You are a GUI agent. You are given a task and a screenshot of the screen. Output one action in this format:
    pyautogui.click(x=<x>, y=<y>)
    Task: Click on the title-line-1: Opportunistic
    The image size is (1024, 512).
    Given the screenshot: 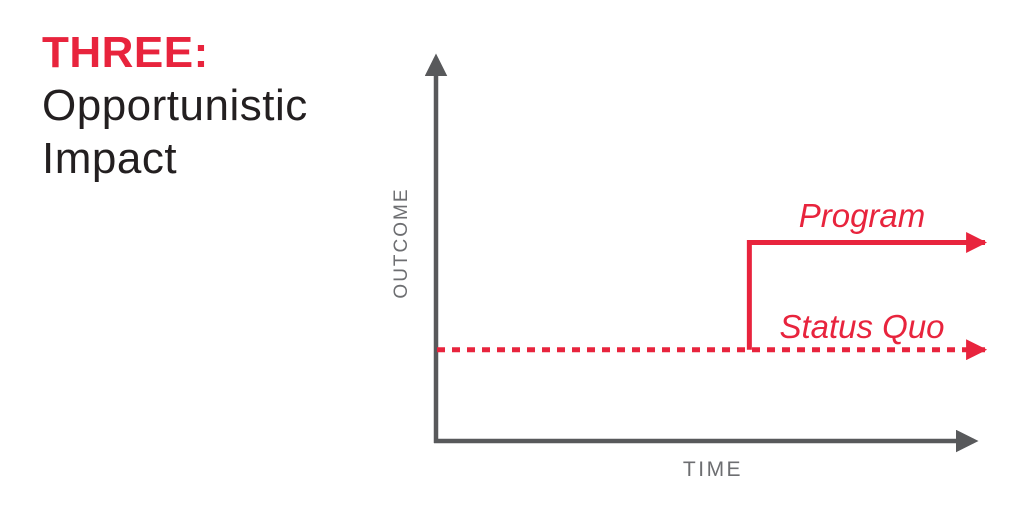 What is the action you would take?
    pyautogui.click(x=175, y=105)
    